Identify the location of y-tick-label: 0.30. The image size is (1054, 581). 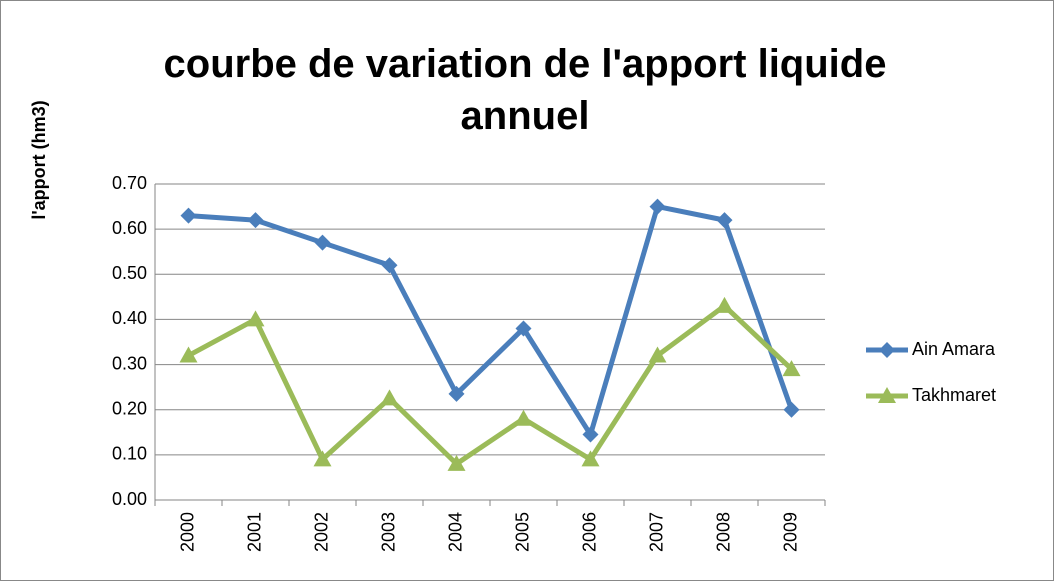
(129, 363).